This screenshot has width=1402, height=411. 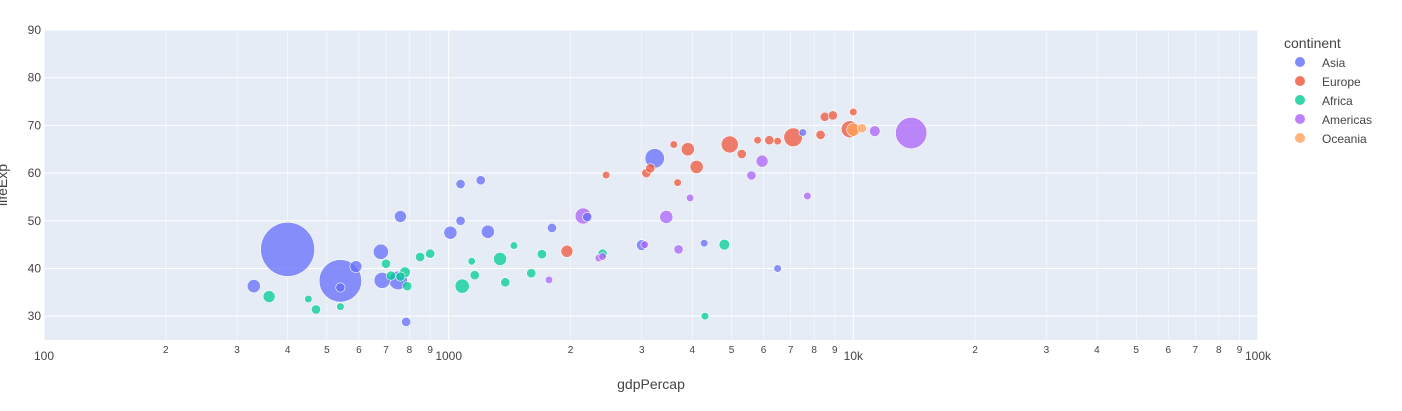 What do you see at coordinates (5, 185) in the screenshot?
I see `y-axis-title: lifeExp` at bounding box center [5, 185].